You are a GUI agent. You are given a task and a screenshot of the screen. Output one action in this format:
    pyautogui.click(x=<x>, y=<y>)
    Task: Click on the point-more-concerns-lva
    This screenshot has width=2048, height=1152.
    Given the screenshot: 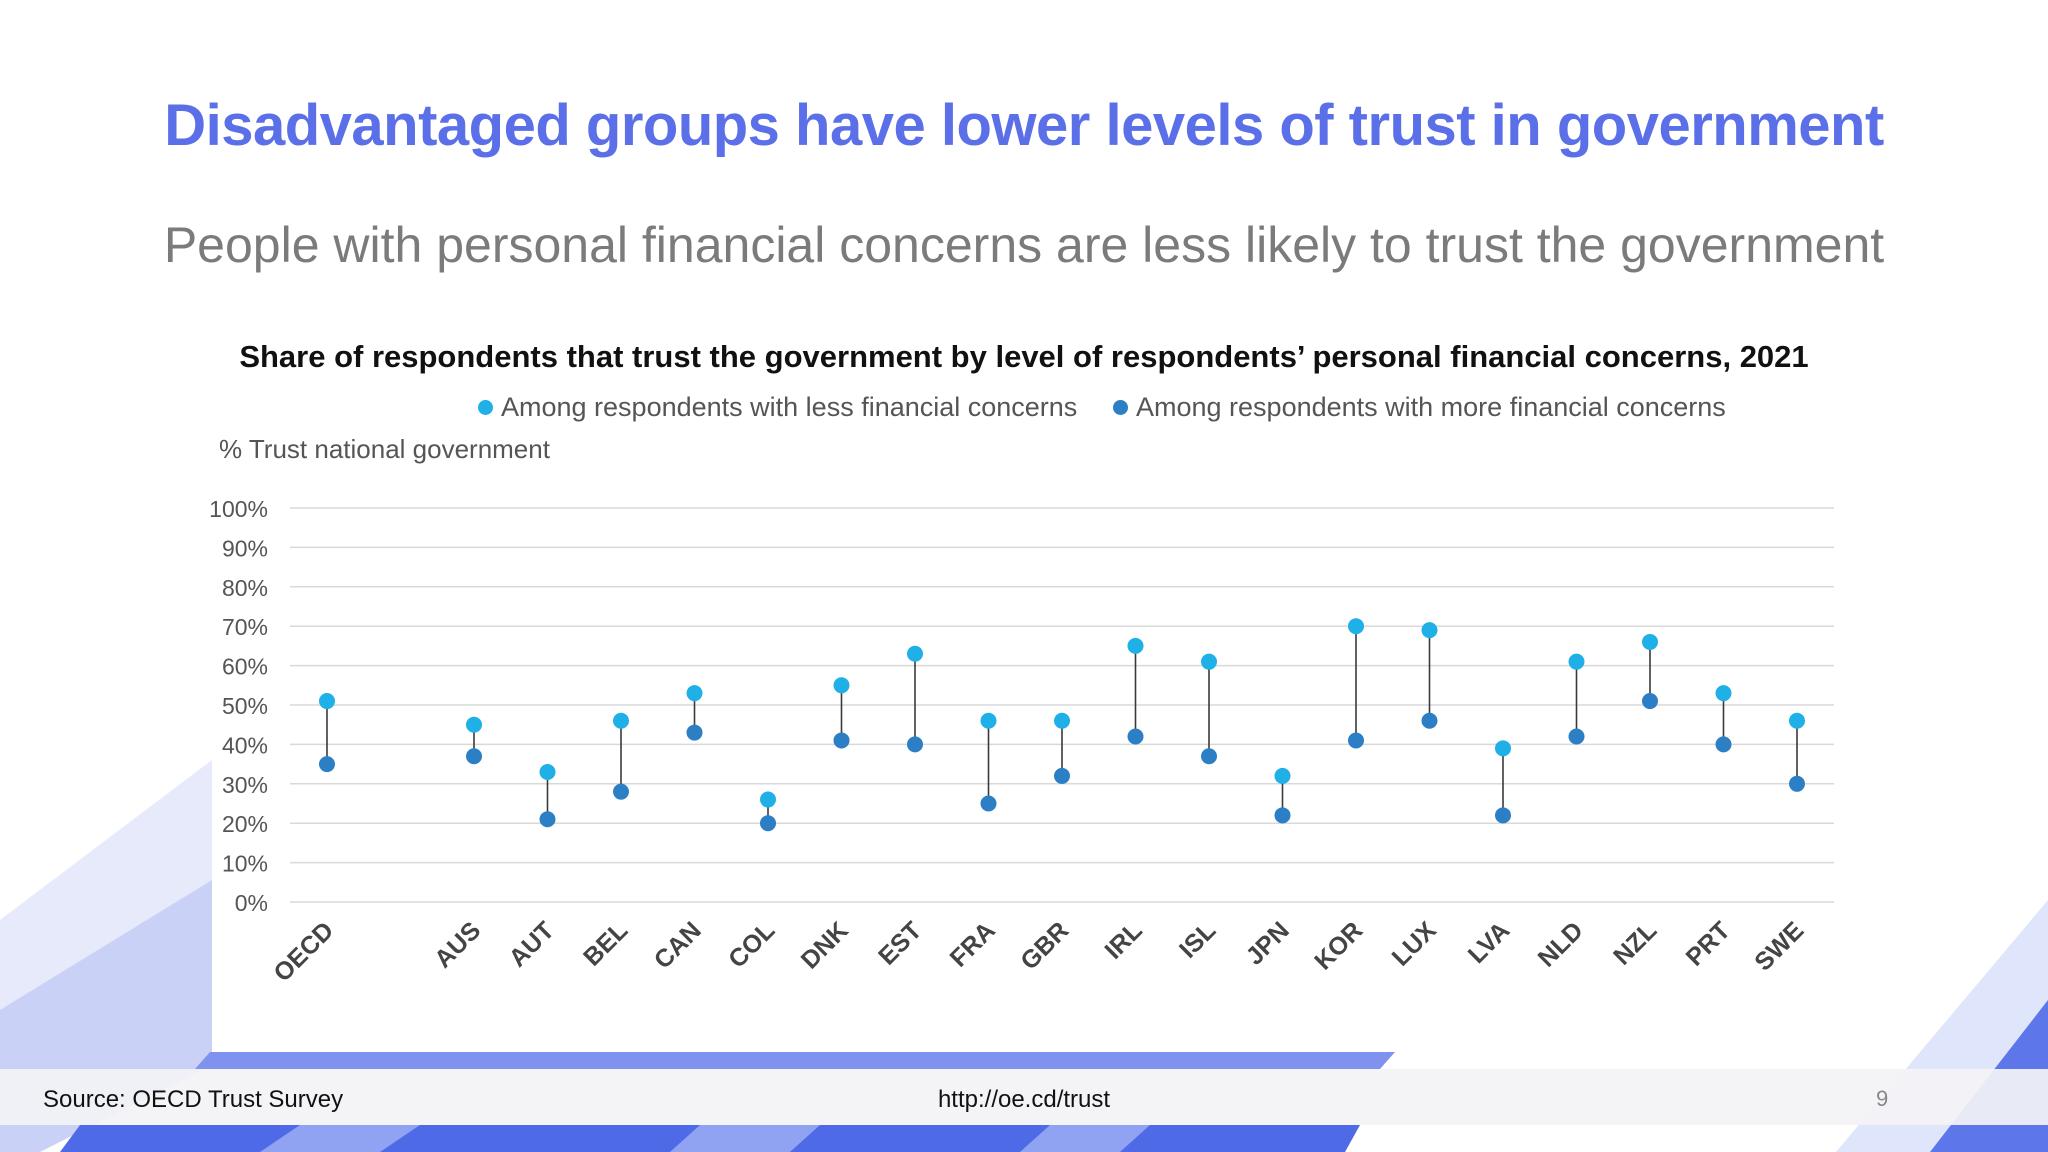 What is the action you would take?
    pyautogui.click(x=1503, y=815)
    